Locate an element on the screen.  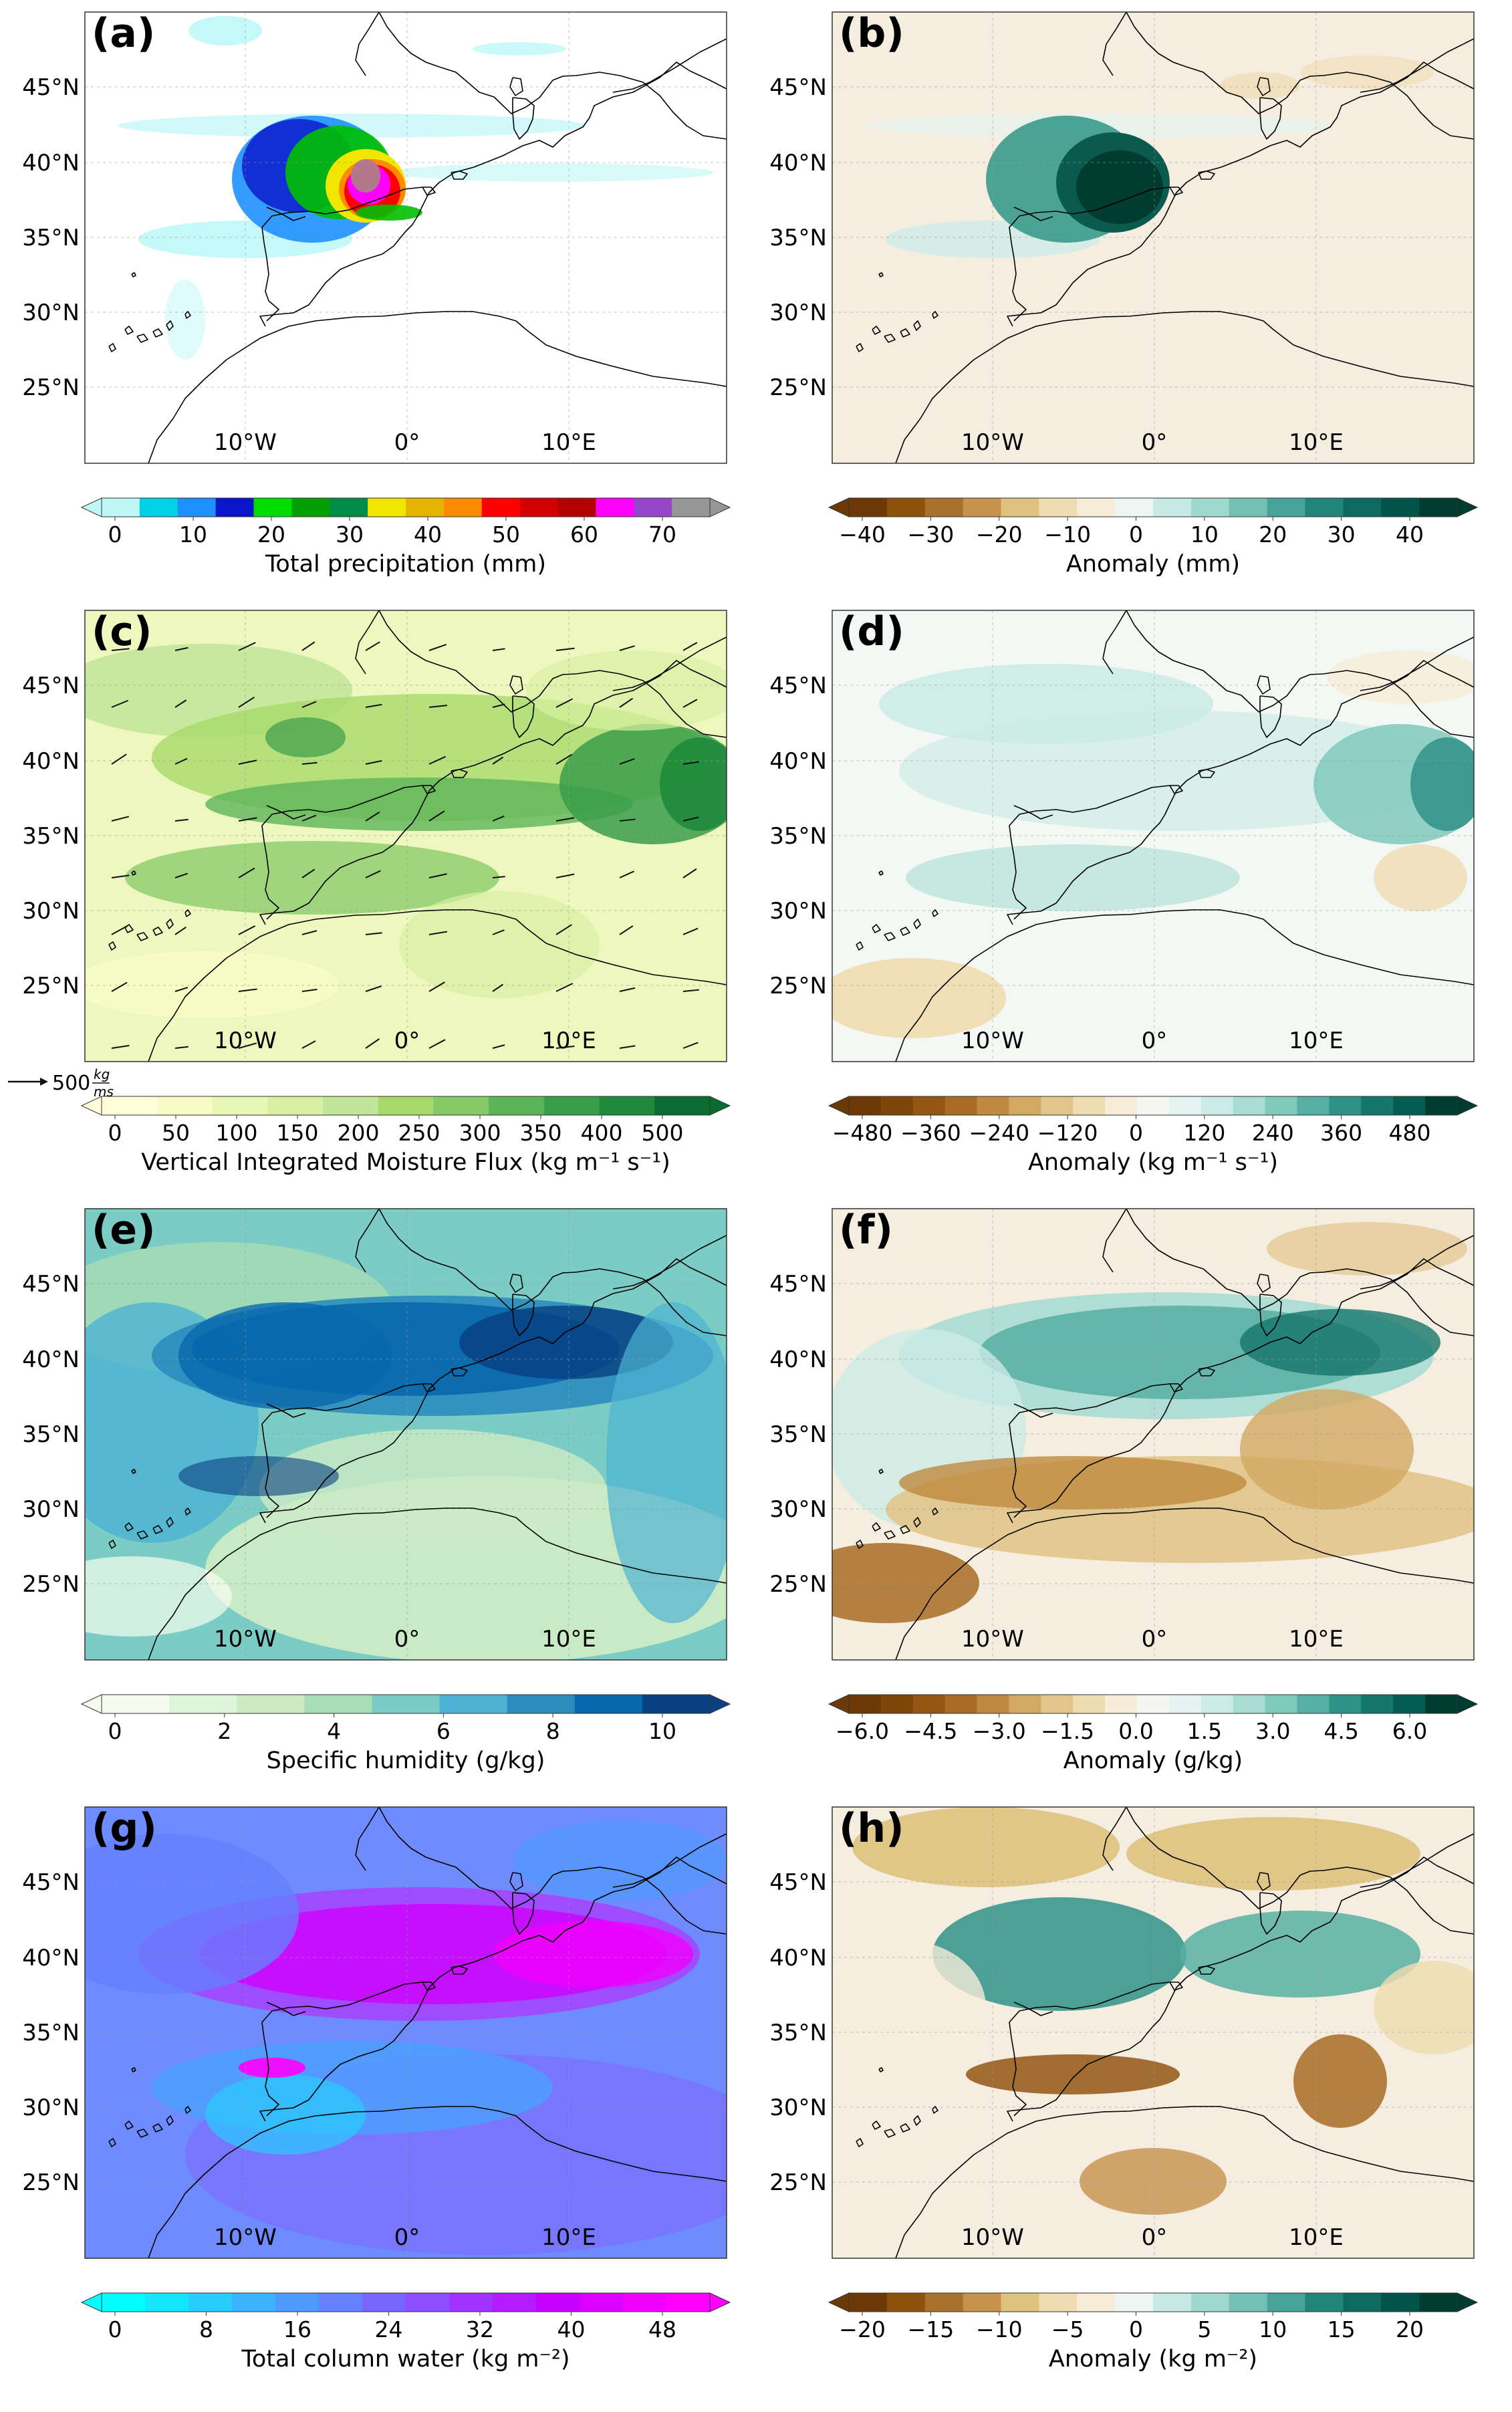
lat-tick-label: 25°N is located at coordinates (798, 2182).